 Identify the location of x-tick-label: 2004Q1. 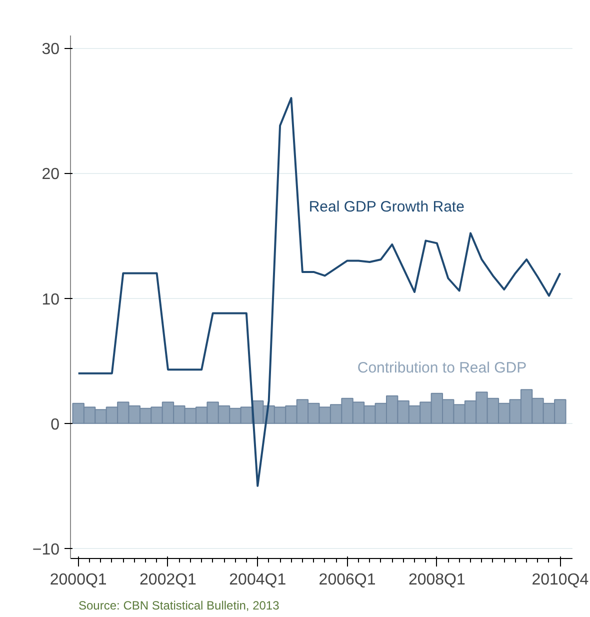
(257, 580).